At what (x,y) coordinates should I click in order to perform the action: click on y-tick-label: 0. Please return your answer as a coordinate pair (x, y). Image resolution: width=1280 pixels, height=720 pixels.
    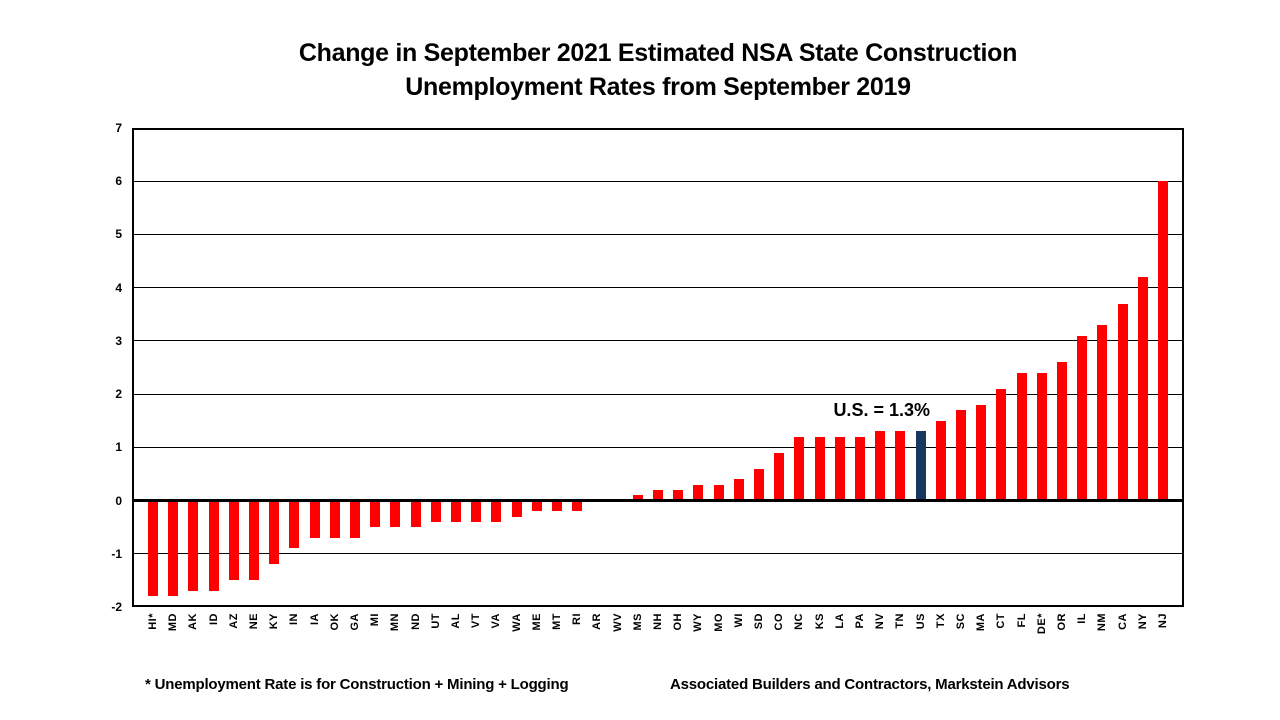
    Looking at the image, I should click on (118, 500).